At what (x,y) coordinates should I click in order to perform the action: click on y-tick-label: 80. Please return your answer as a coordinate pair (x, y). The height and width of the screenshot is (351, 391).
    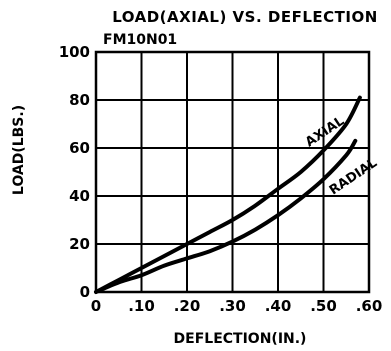
    Looking at the image, I should click on (79, 100).